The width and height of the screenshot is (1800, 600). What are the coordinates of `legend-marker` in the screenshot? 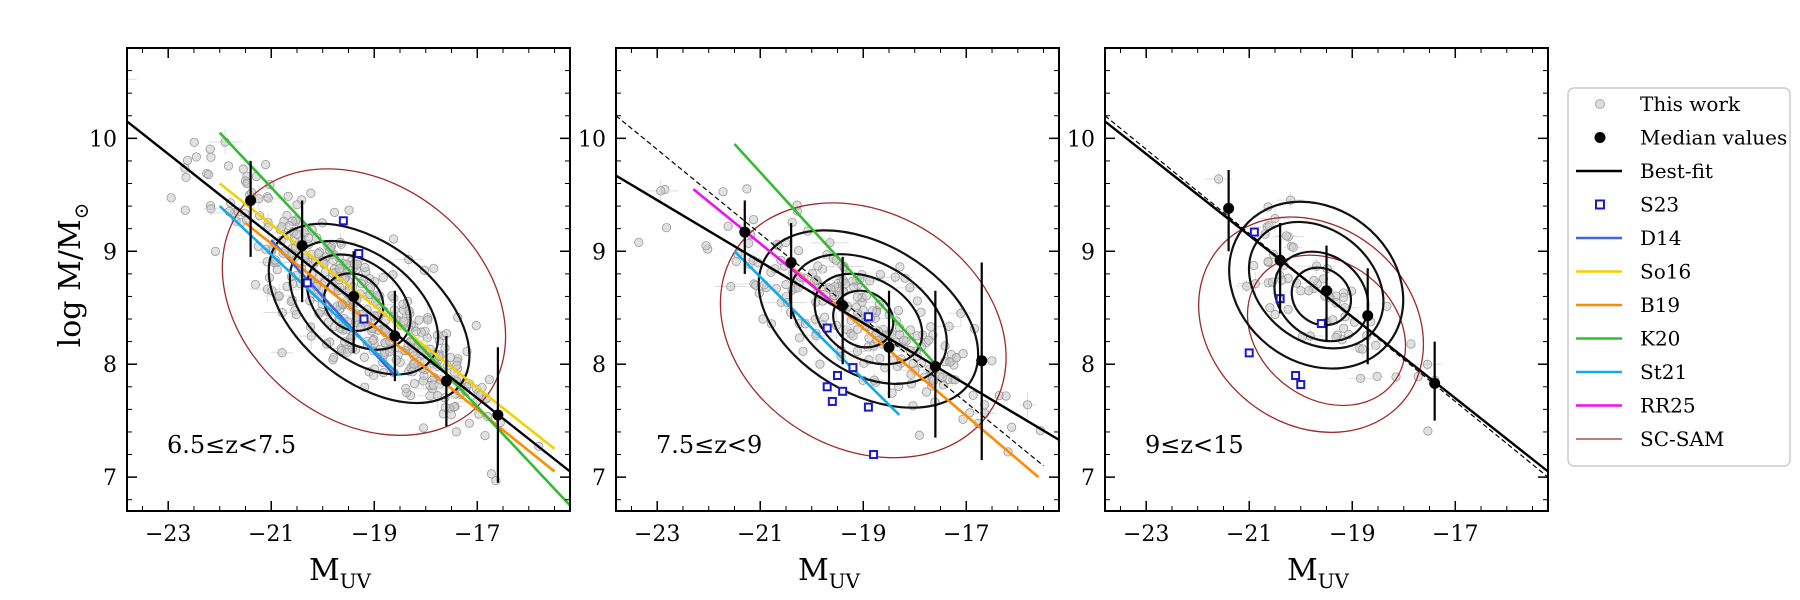 It's located at (1600, 137).